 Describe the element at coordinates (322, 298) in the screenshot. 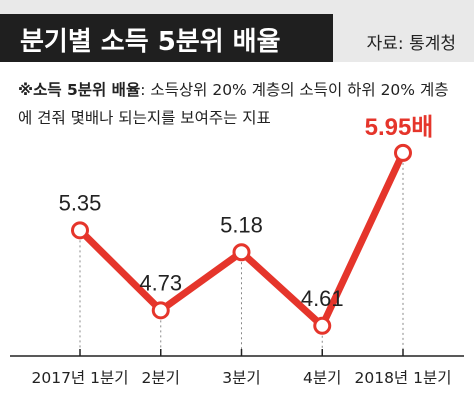

I see `data-label: 4.61` at that location.